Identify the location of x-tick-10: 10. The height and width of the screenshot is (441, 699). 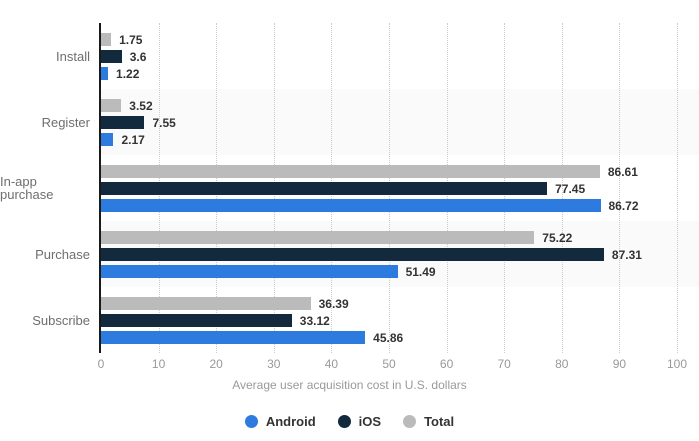
(158, 364).